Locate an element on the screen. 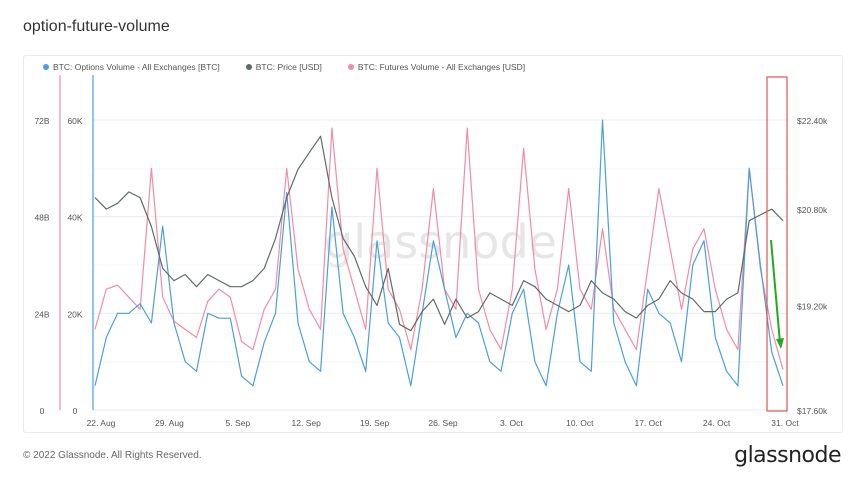 Image resolution: width=867 pixels, height=481 pixels. brand-logo: glassnode is located at coordinates (787, 455).